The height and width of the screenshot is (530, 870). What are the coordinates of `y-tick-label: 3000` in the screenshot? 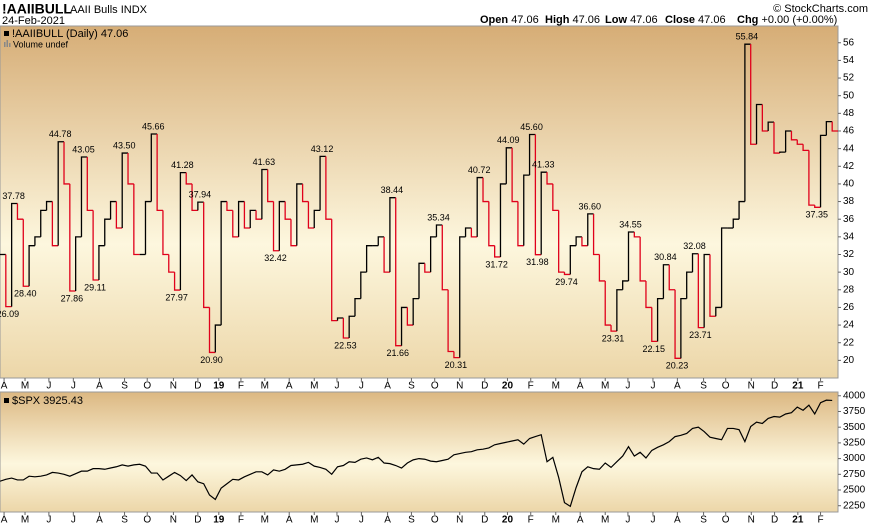 It's located at (854, 458).